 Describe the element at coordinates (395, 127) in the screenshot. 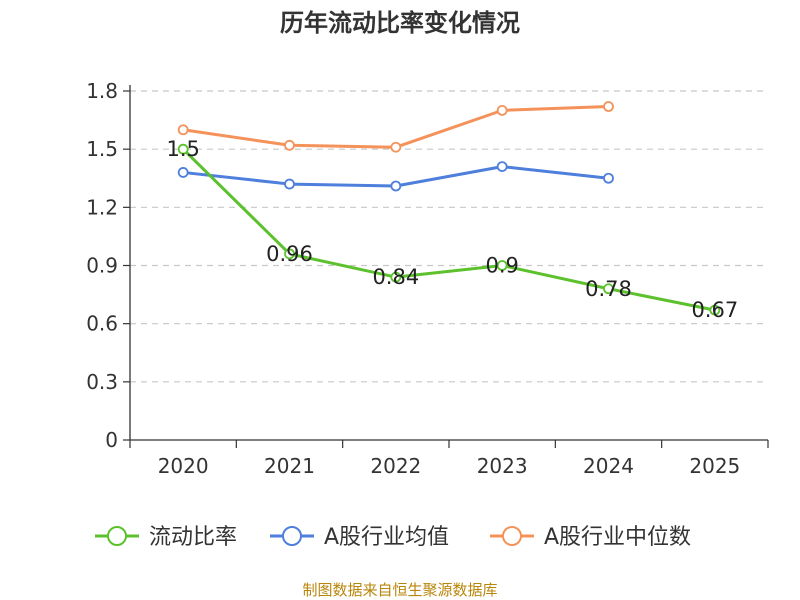

I see `series-line` at that location.